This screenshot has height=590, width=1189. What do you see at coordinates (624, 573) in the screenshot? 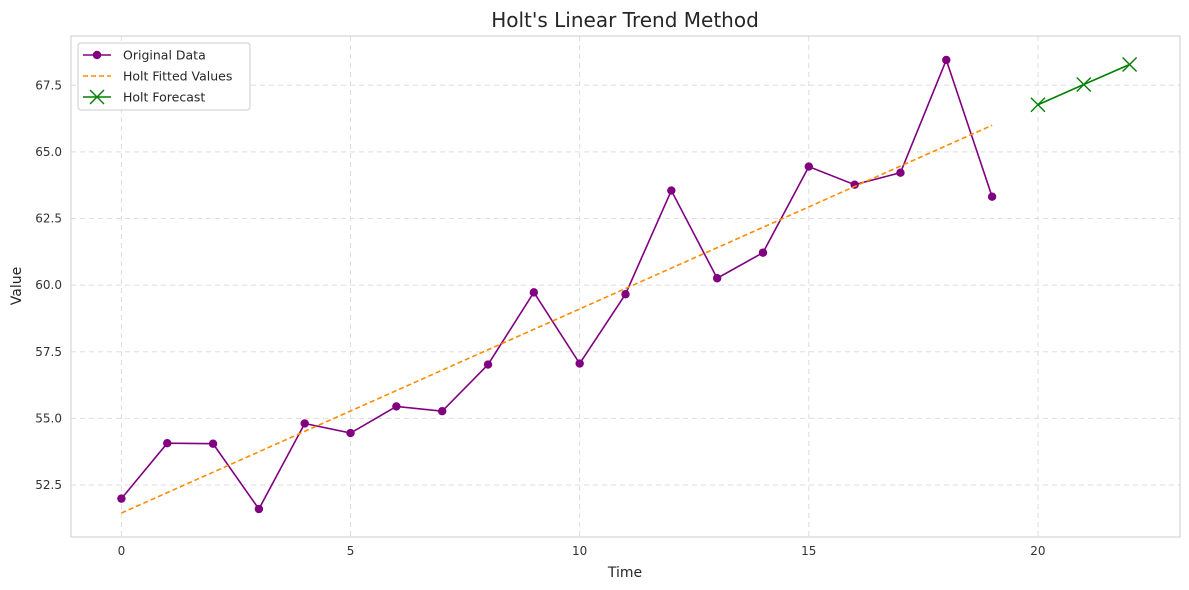
I see `x-axis-label: Time` at bounding box center [624, 573].